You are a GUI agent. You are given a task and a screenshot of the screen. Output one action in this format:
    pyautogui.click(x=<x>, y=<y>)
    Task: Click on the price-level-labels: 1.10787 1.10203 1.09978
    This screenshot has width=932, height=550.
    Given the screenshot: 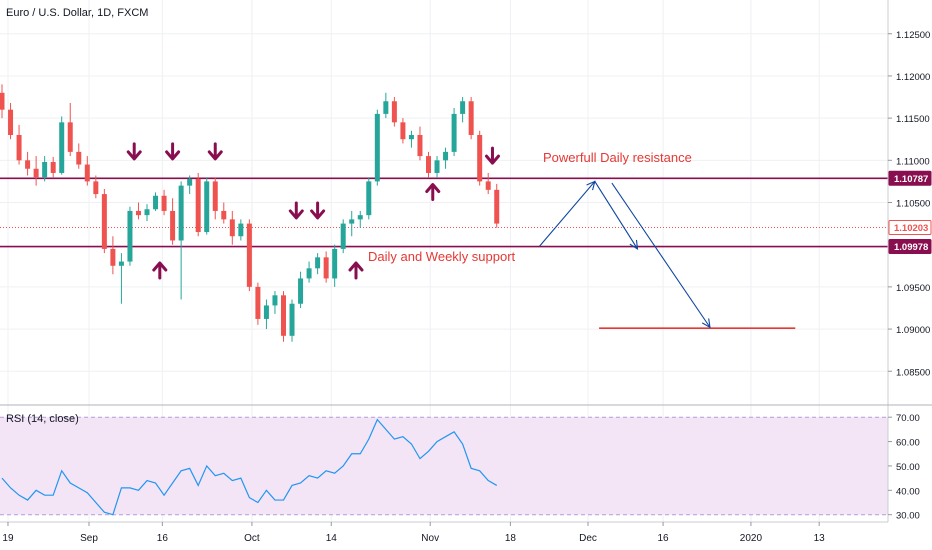 What is the action you would take?
    pyautogui.click(x=910, y=212)
    